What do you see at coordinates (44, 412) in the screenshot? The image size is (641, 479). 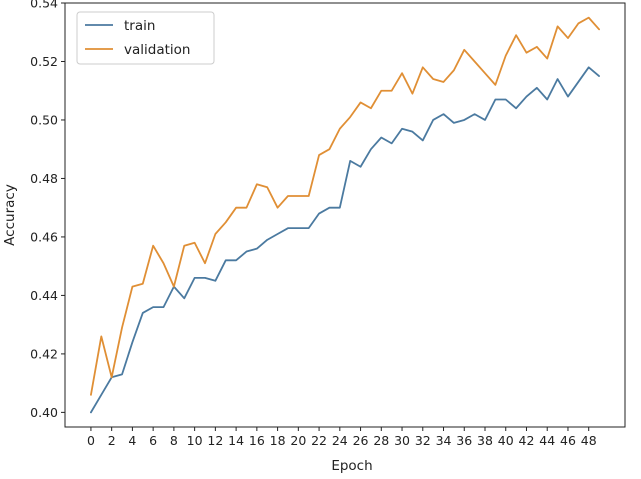 I see `y-tick-label: 0.40` at bounding box center [44, 412].